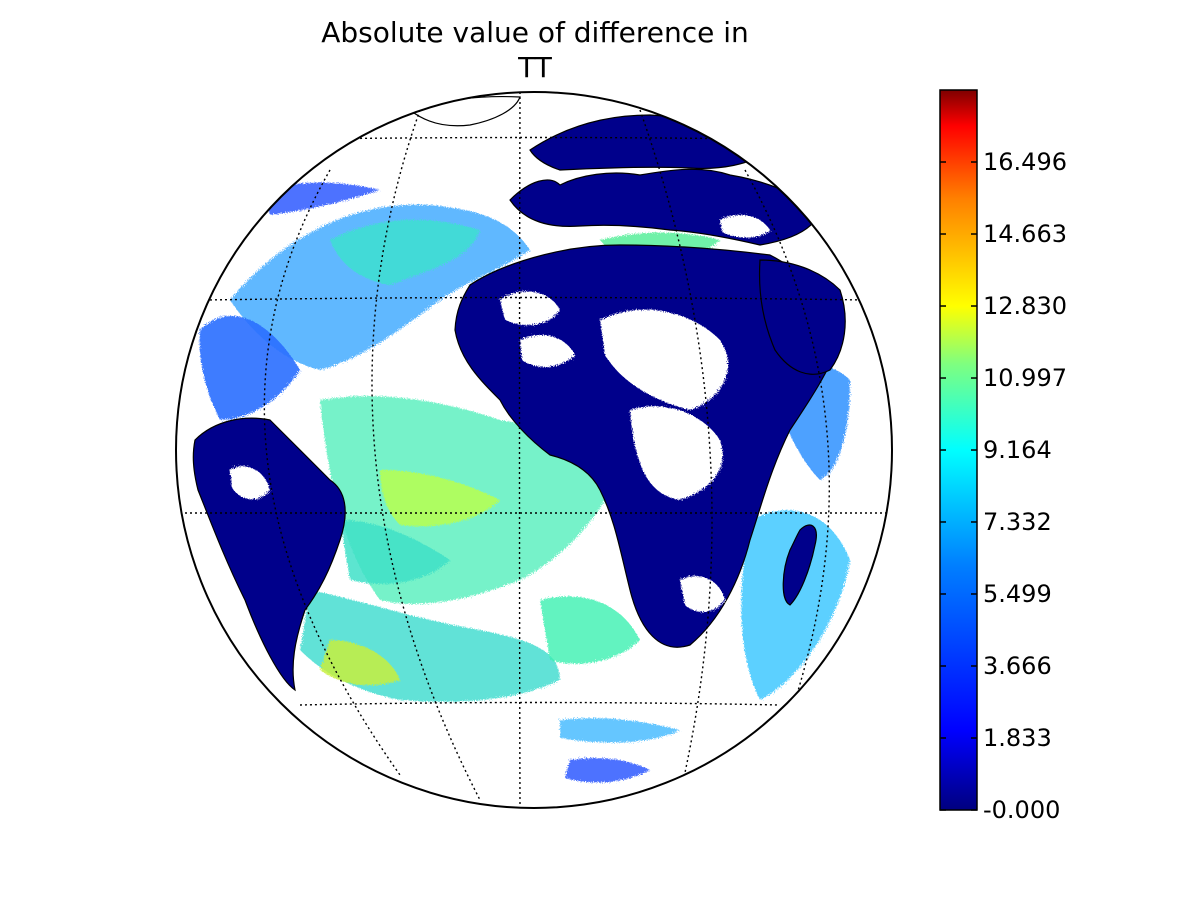 The height and width of the screenshot is (900, 1200). I want to click on colorbar-tick-label: 7.332, so click(1017, 521).